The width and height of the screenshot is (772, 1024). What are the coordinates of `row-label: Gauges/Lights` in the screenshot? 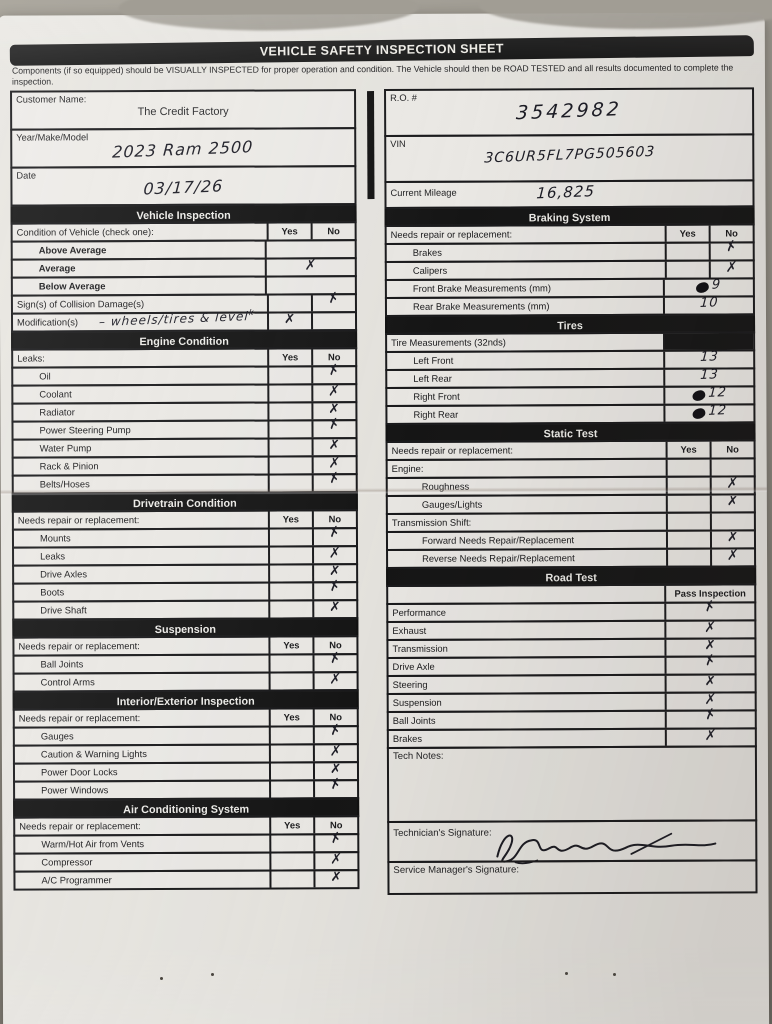 It's located at (452, 504).